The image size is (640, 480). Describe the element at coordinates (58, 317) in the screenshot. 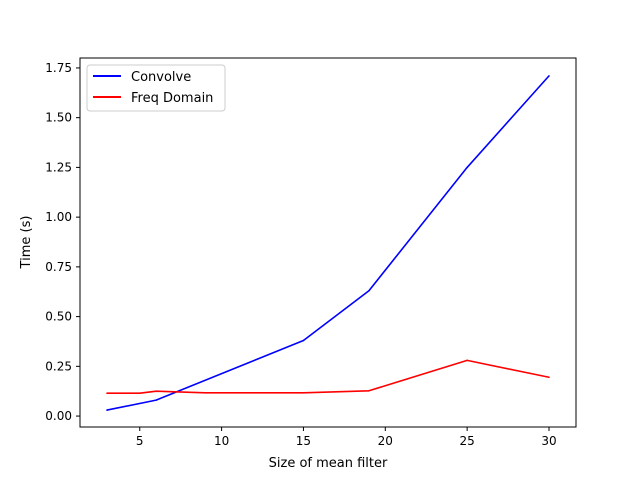

I see `y-tick-label: 0.50` at that location.